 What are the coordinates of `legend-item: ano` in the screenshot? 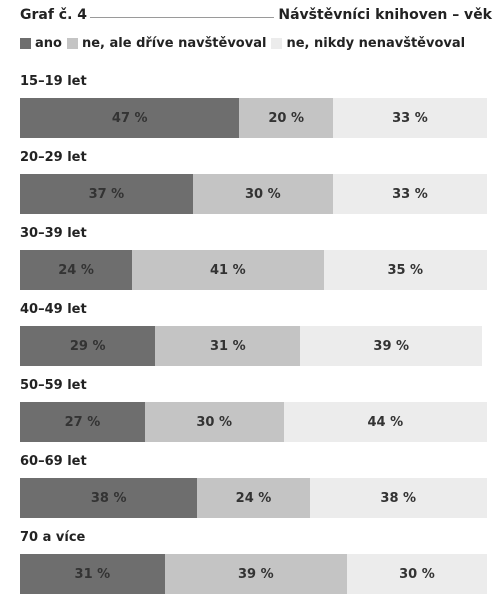 It's located at (41, 43).